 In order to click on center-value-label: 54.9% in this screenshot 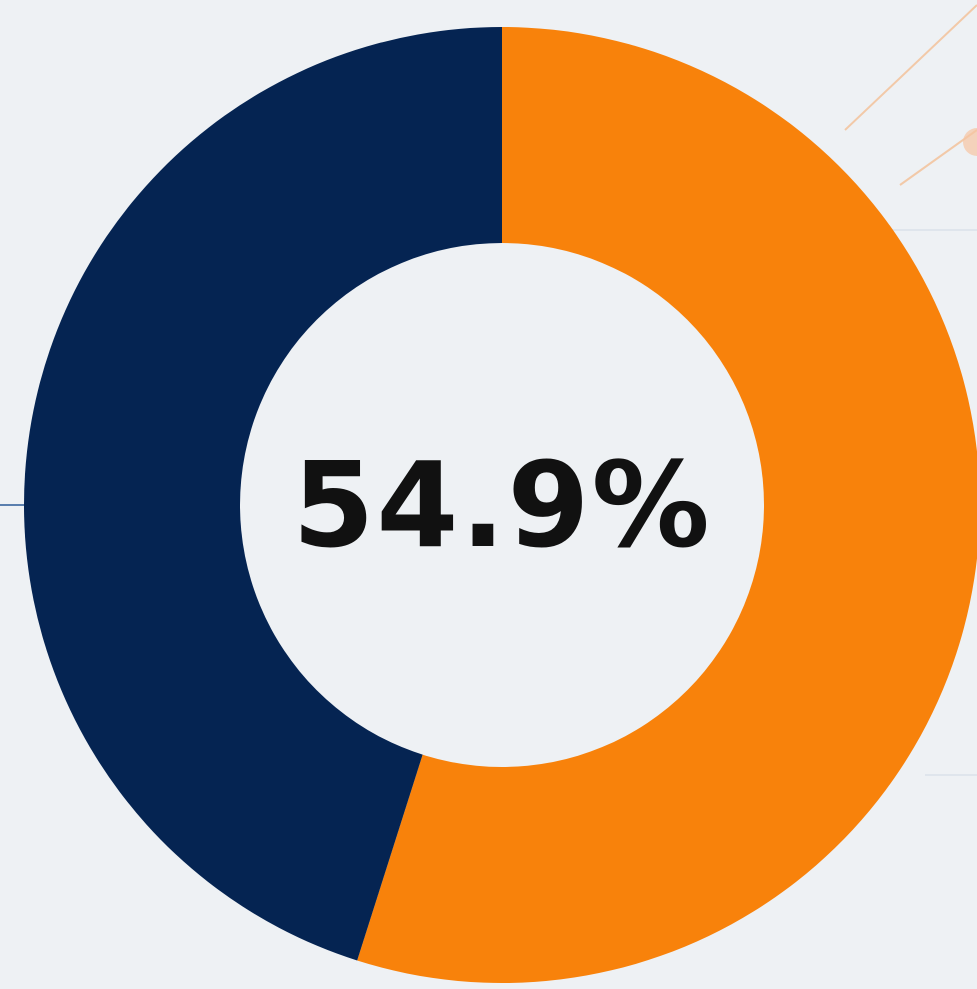, I will do `click(501, 505)`.